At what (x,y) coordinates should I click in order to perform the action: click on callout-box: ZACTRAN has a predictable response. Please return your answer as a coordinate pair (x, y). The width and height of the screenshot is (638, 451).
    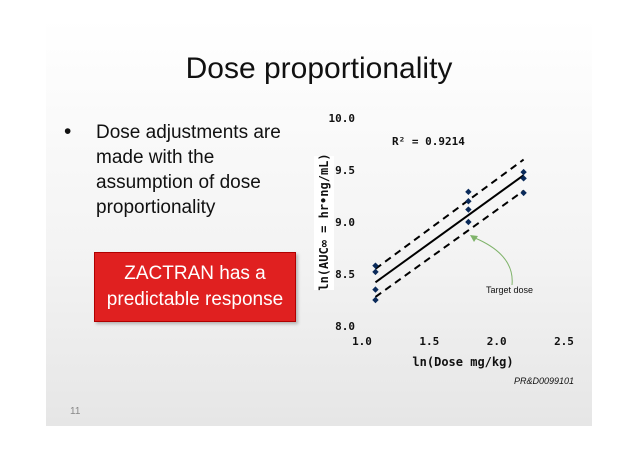
    Looking at the image, I should click on (195, 287).